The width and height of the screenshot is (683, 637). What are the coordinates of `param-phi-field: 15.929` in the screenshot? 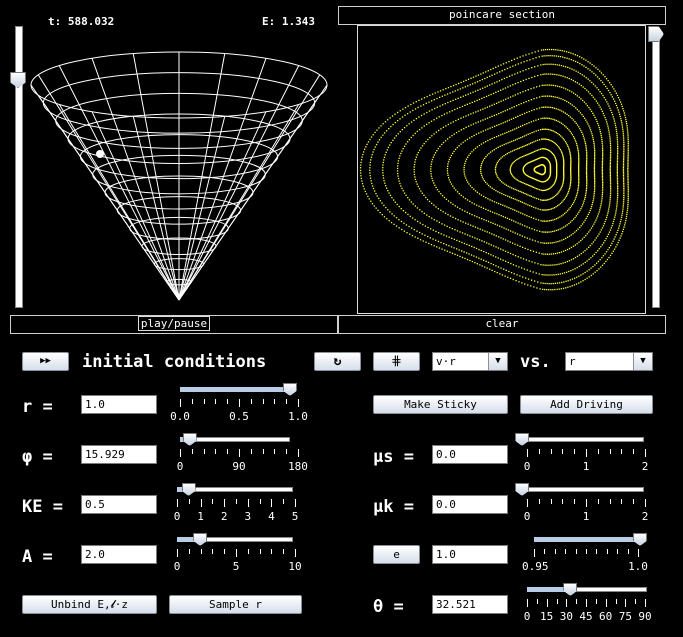 It's located at (119, 454).